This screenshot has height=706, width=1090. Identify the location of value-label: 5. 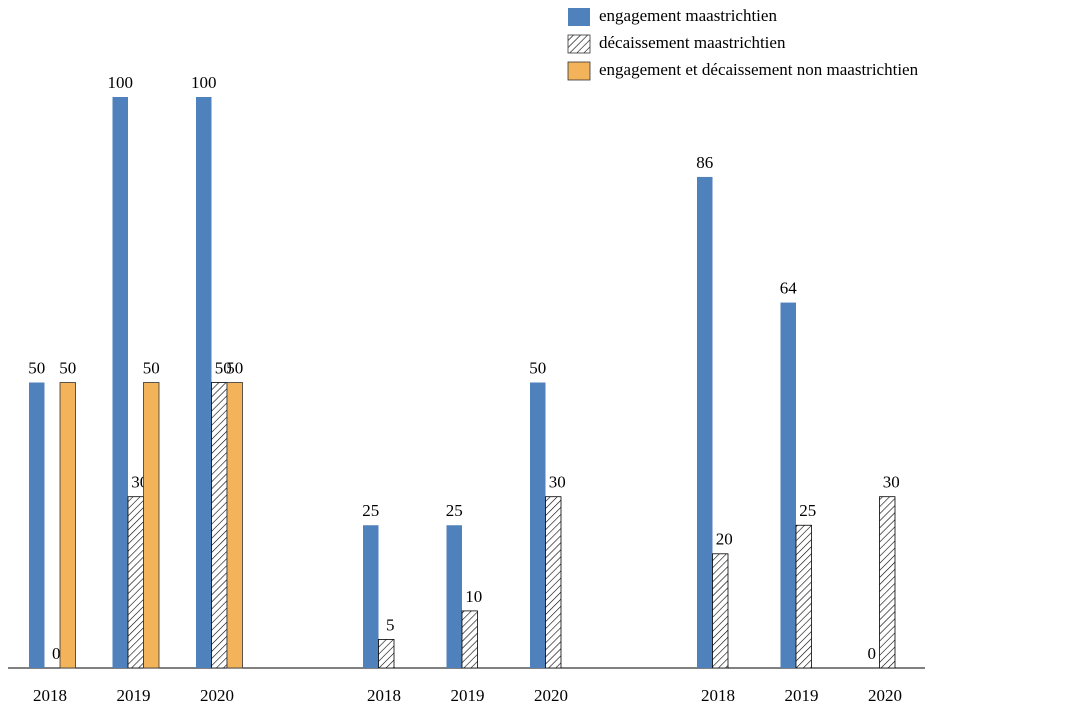
(390, 624).